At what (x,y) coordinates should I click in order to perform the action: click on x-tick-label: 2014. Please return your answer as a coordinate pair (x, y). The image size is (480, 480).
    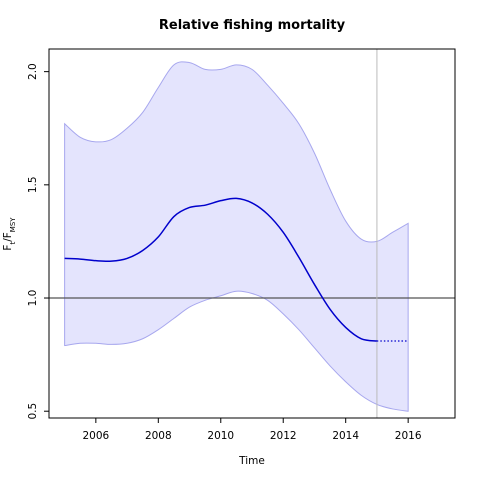
    Looking at the image, I should click on (345, 436).